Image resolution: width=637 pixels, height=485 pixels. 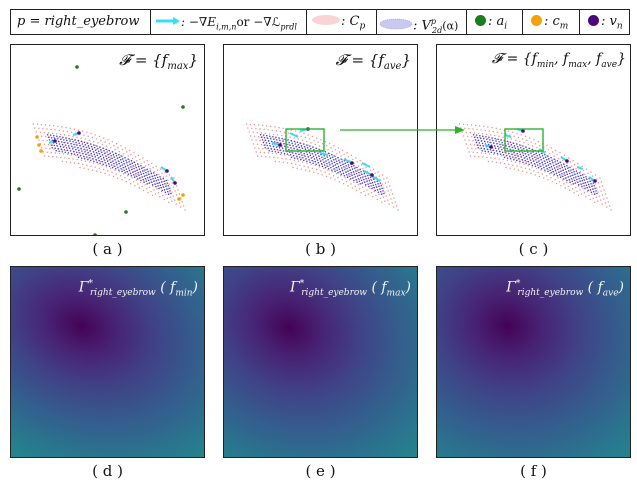 What do you see at coordinates (90, 284) in the screenshot?
I see `panel-d-sup: *` at bounding box center [90, 284].